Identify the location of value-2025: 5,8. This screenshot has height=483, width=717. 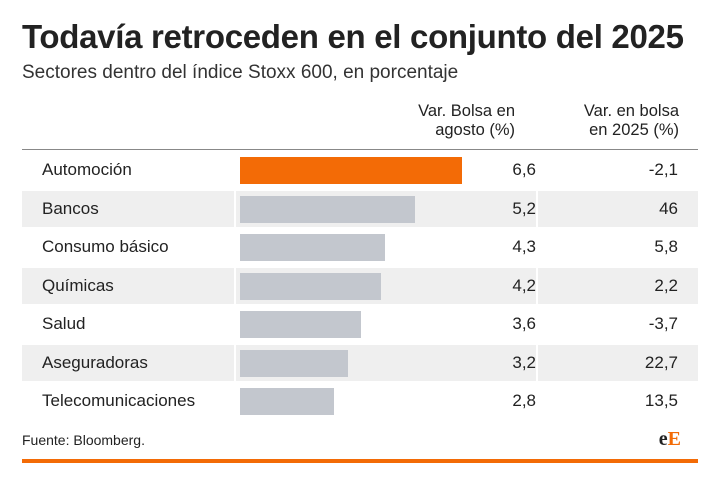
(666, 246).